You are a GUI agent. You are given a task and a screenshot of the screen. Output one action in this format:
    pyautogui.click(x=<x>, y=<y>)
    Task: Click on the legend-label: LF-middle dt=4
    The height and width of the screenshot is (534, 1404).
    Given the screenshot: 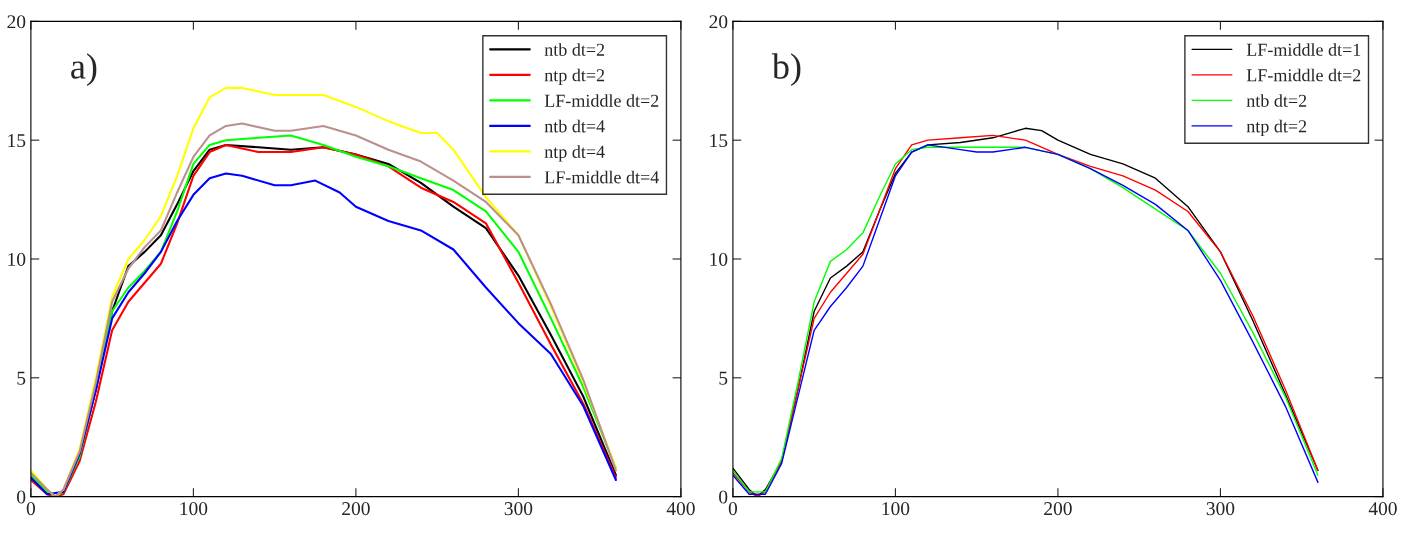 What is the action you would take?
    pyautogui.click(x=601, y=177)
    